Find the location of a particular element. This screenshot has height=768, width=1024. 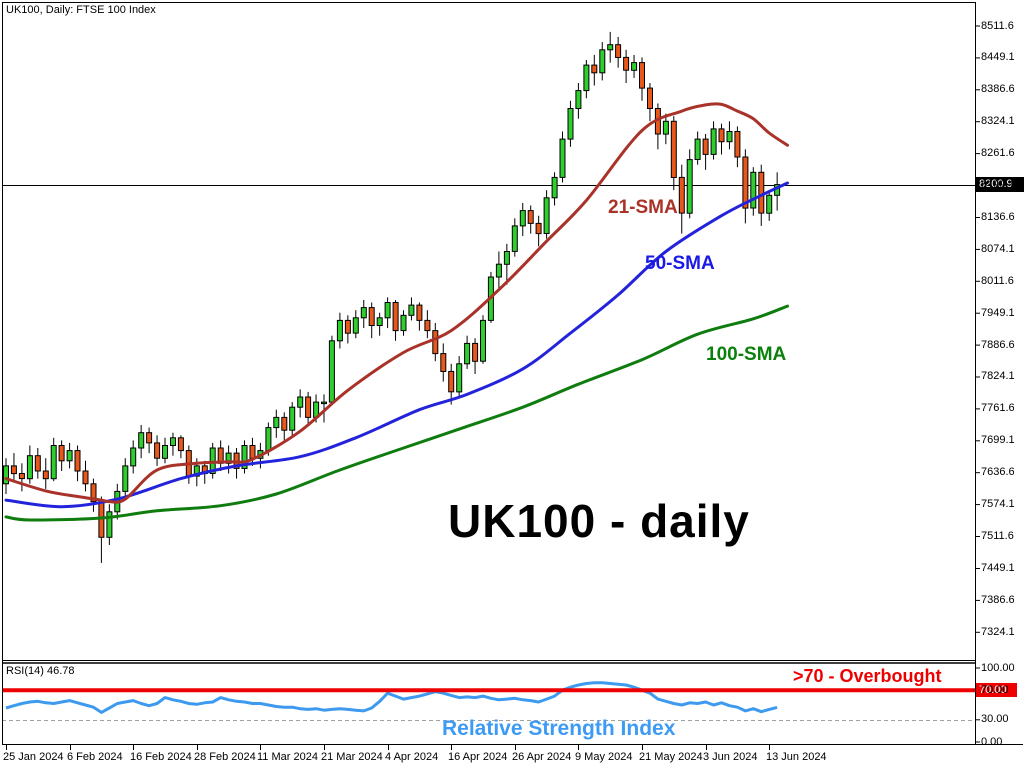

price-tick-label: 8511.6 is located at coordinates (997, 26).